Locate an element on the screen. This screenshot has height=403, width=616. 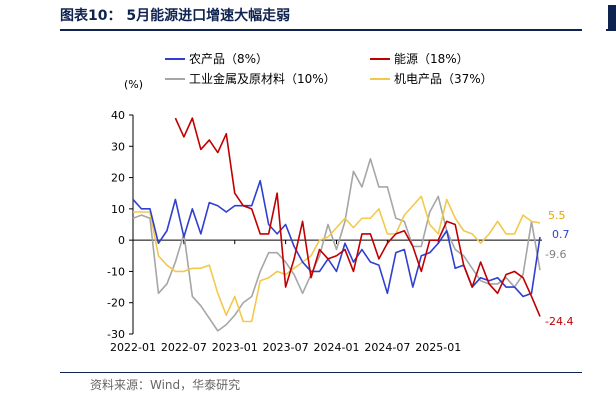
y-tick-label: -20 is located at coordinates (116, 303).